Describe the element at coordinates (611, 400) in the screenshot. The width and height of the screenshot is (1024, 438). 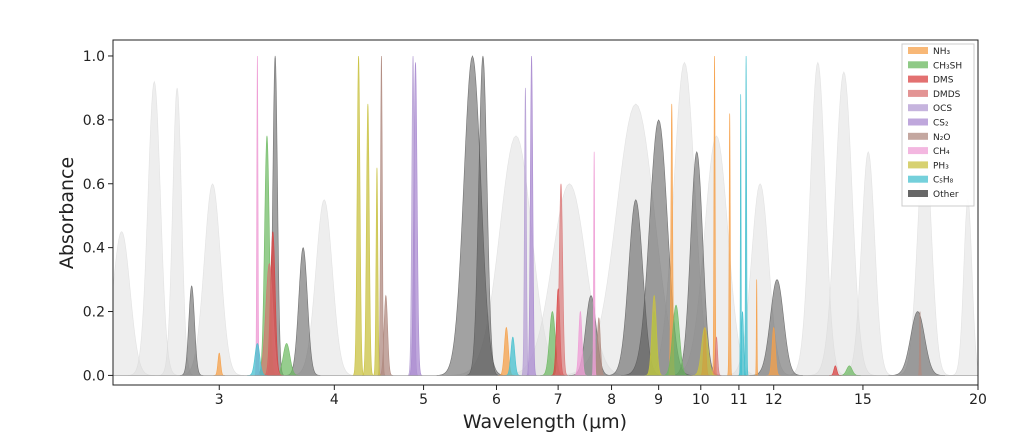
I see `x-tick-label: 8` at that location.